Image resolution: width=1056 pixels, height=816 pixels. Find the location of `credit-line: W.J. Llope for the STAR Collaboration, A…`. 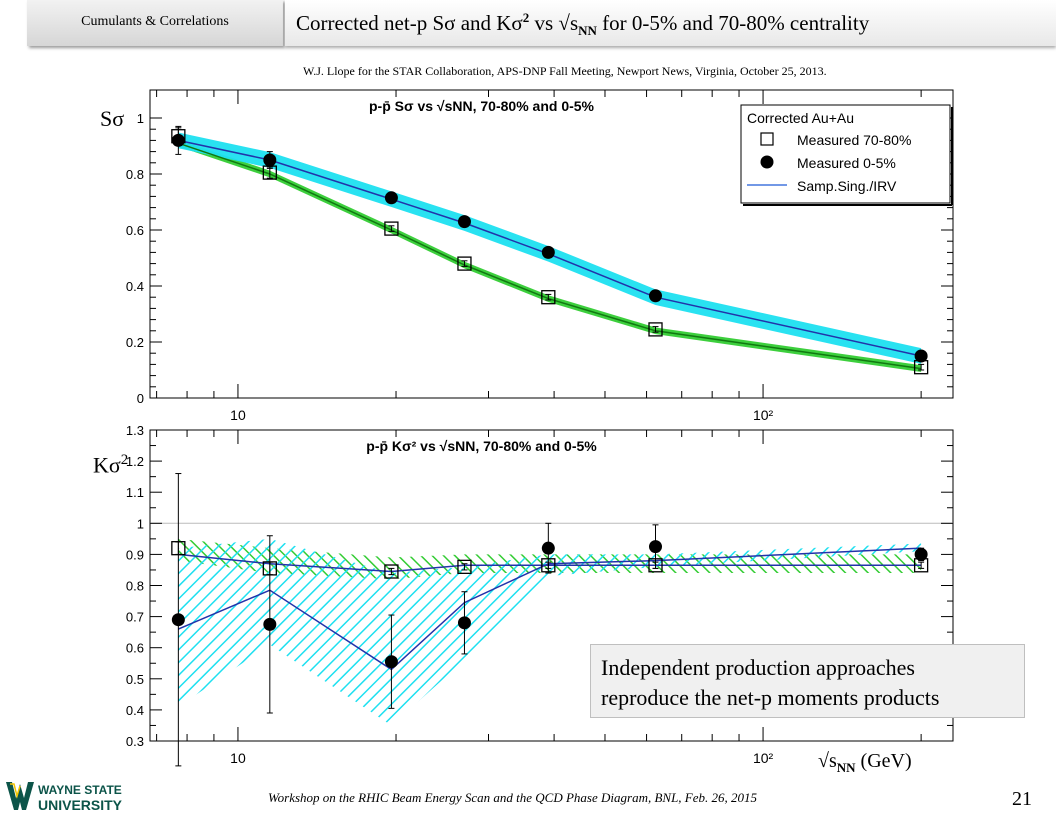

credit-line: W.J. Llope for the STAR Collaboration, A… is located at coordinates (565, 71).